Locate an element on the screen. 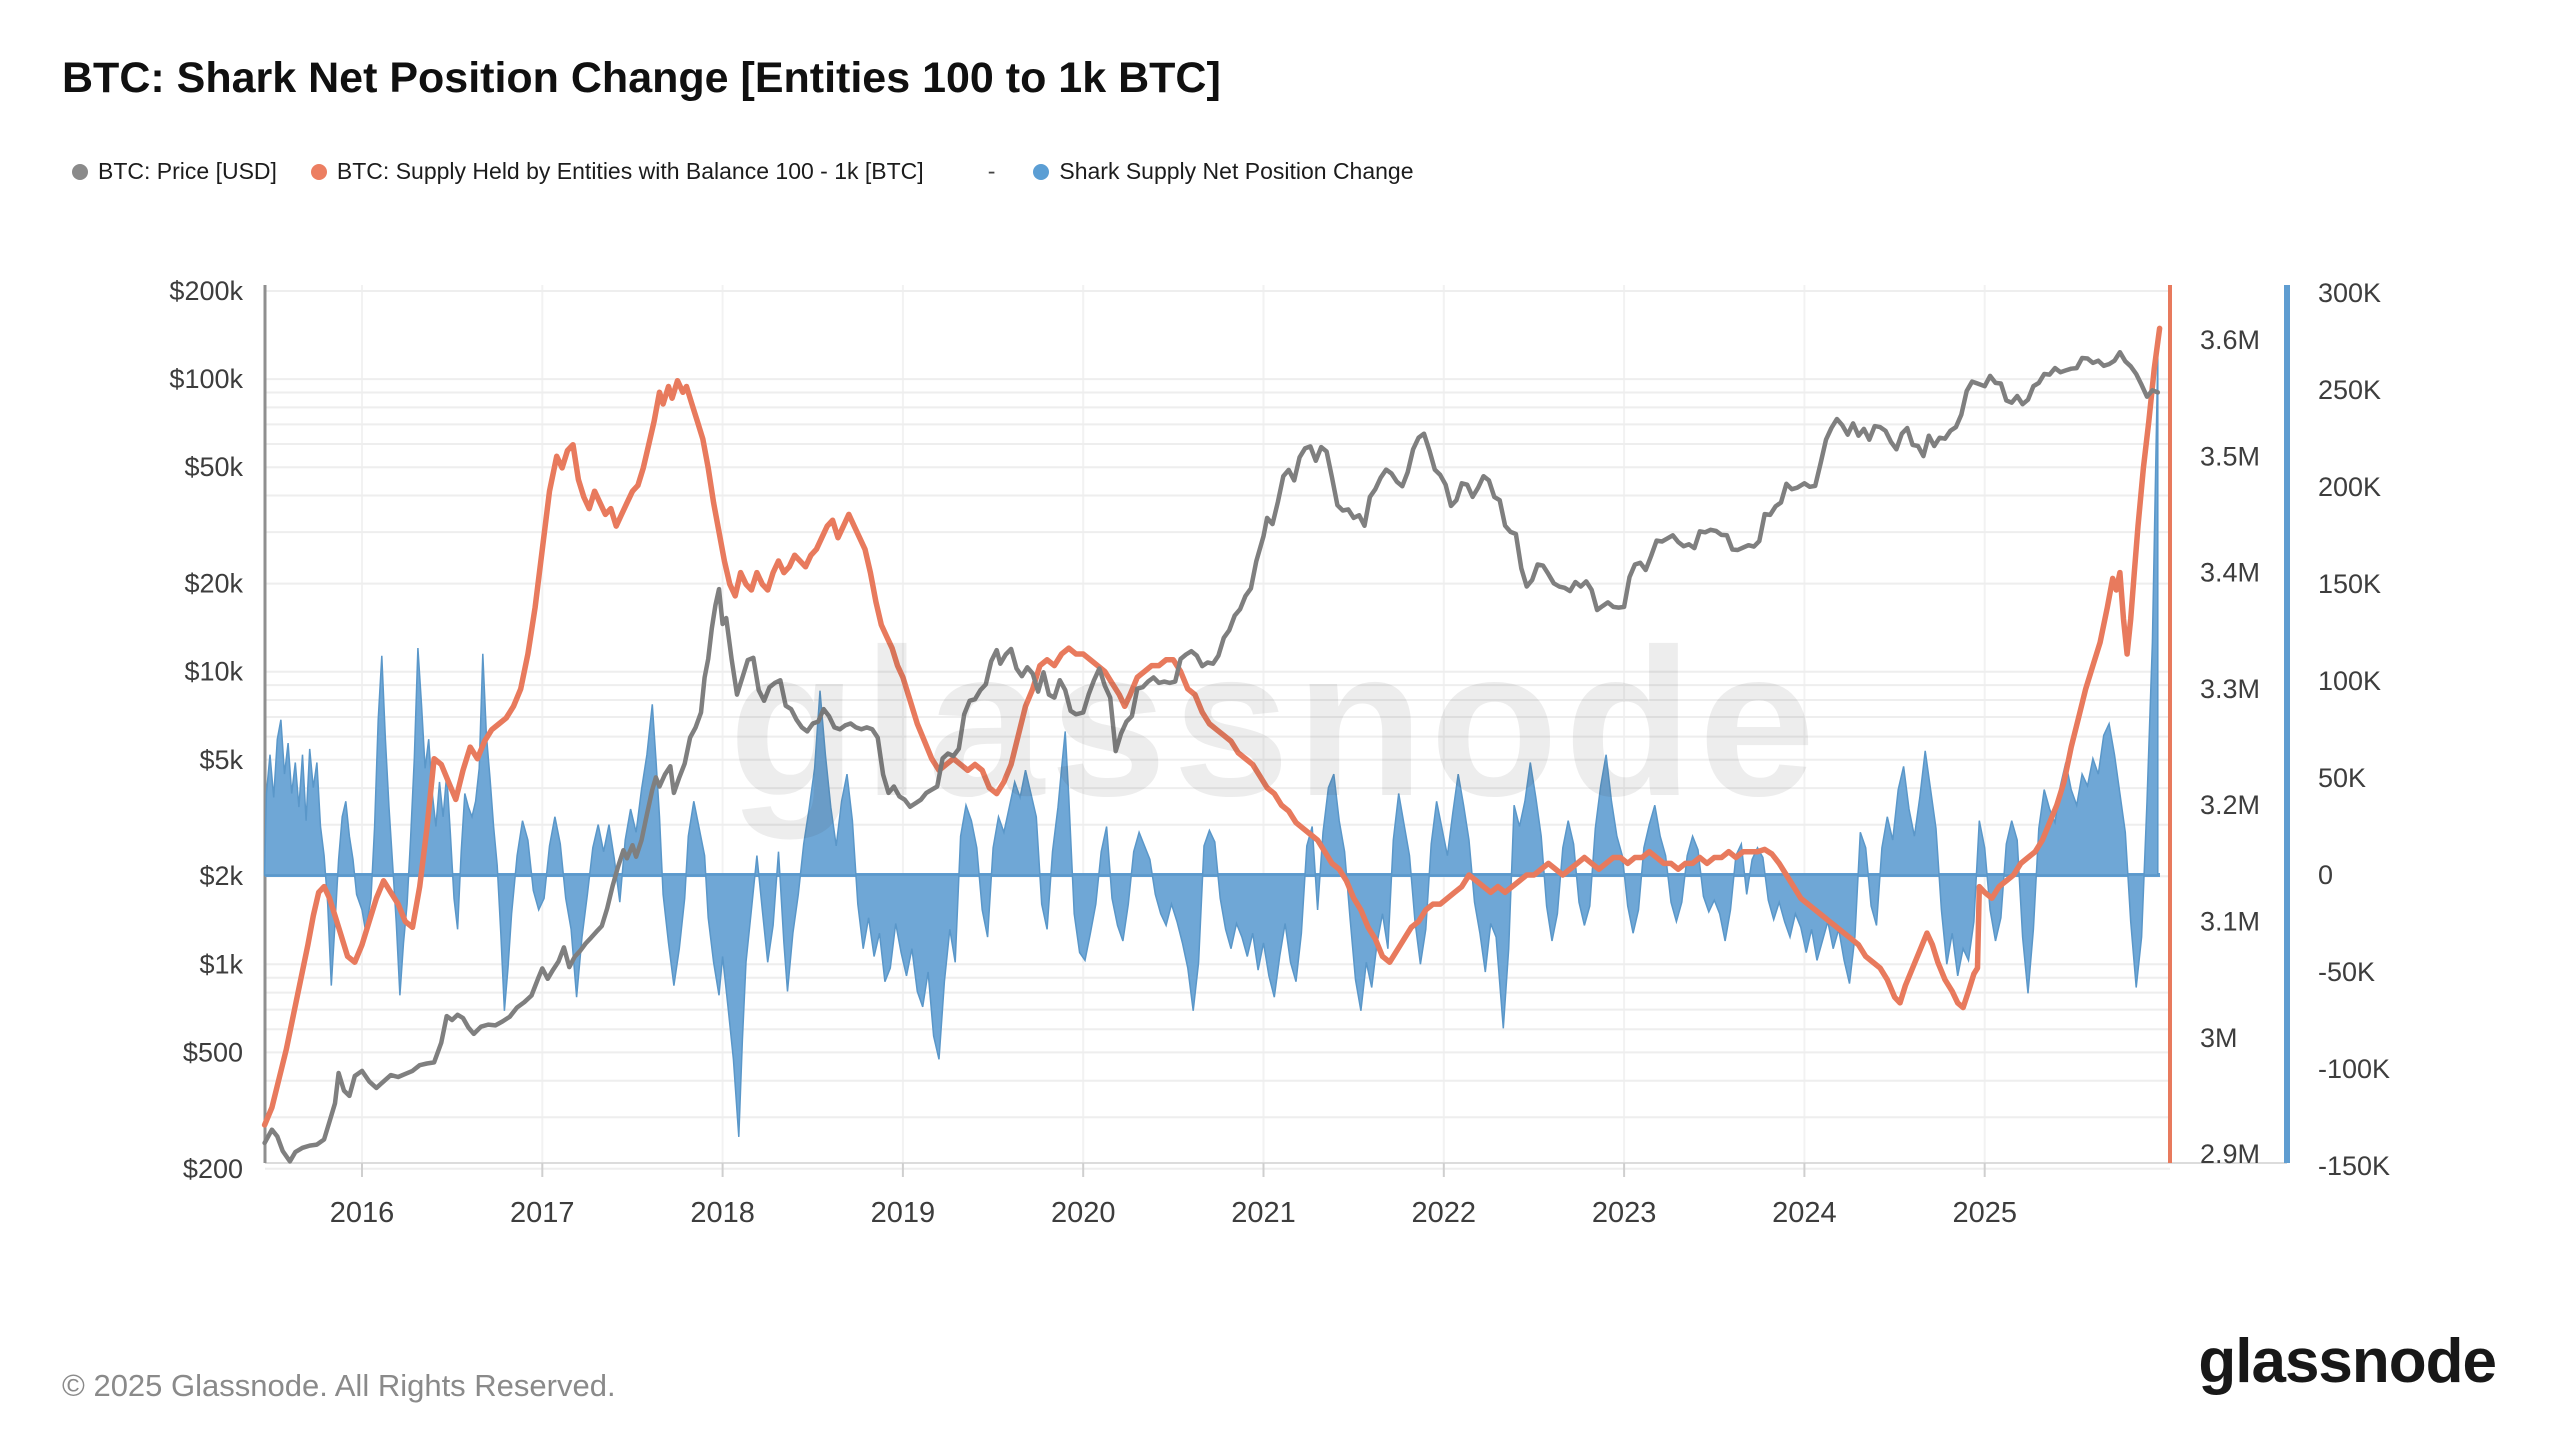  svg-text: 2.9M is located at coordinates (2230, 1154).